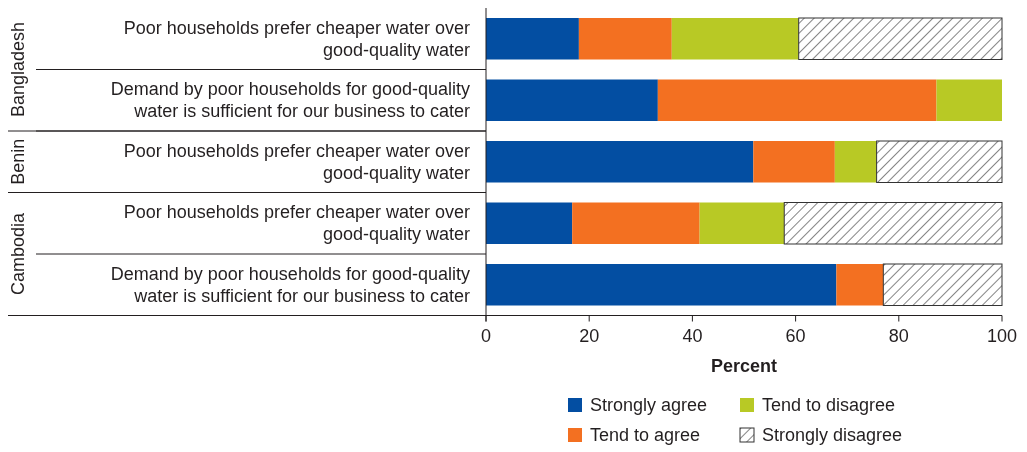 Image resolution: width=1027 pixels, height=452 pixels. What do you see at coordinates (645, 435) in the screenshot?
I see `legend-label: Tend to agree` at bounding box center [645, 435].